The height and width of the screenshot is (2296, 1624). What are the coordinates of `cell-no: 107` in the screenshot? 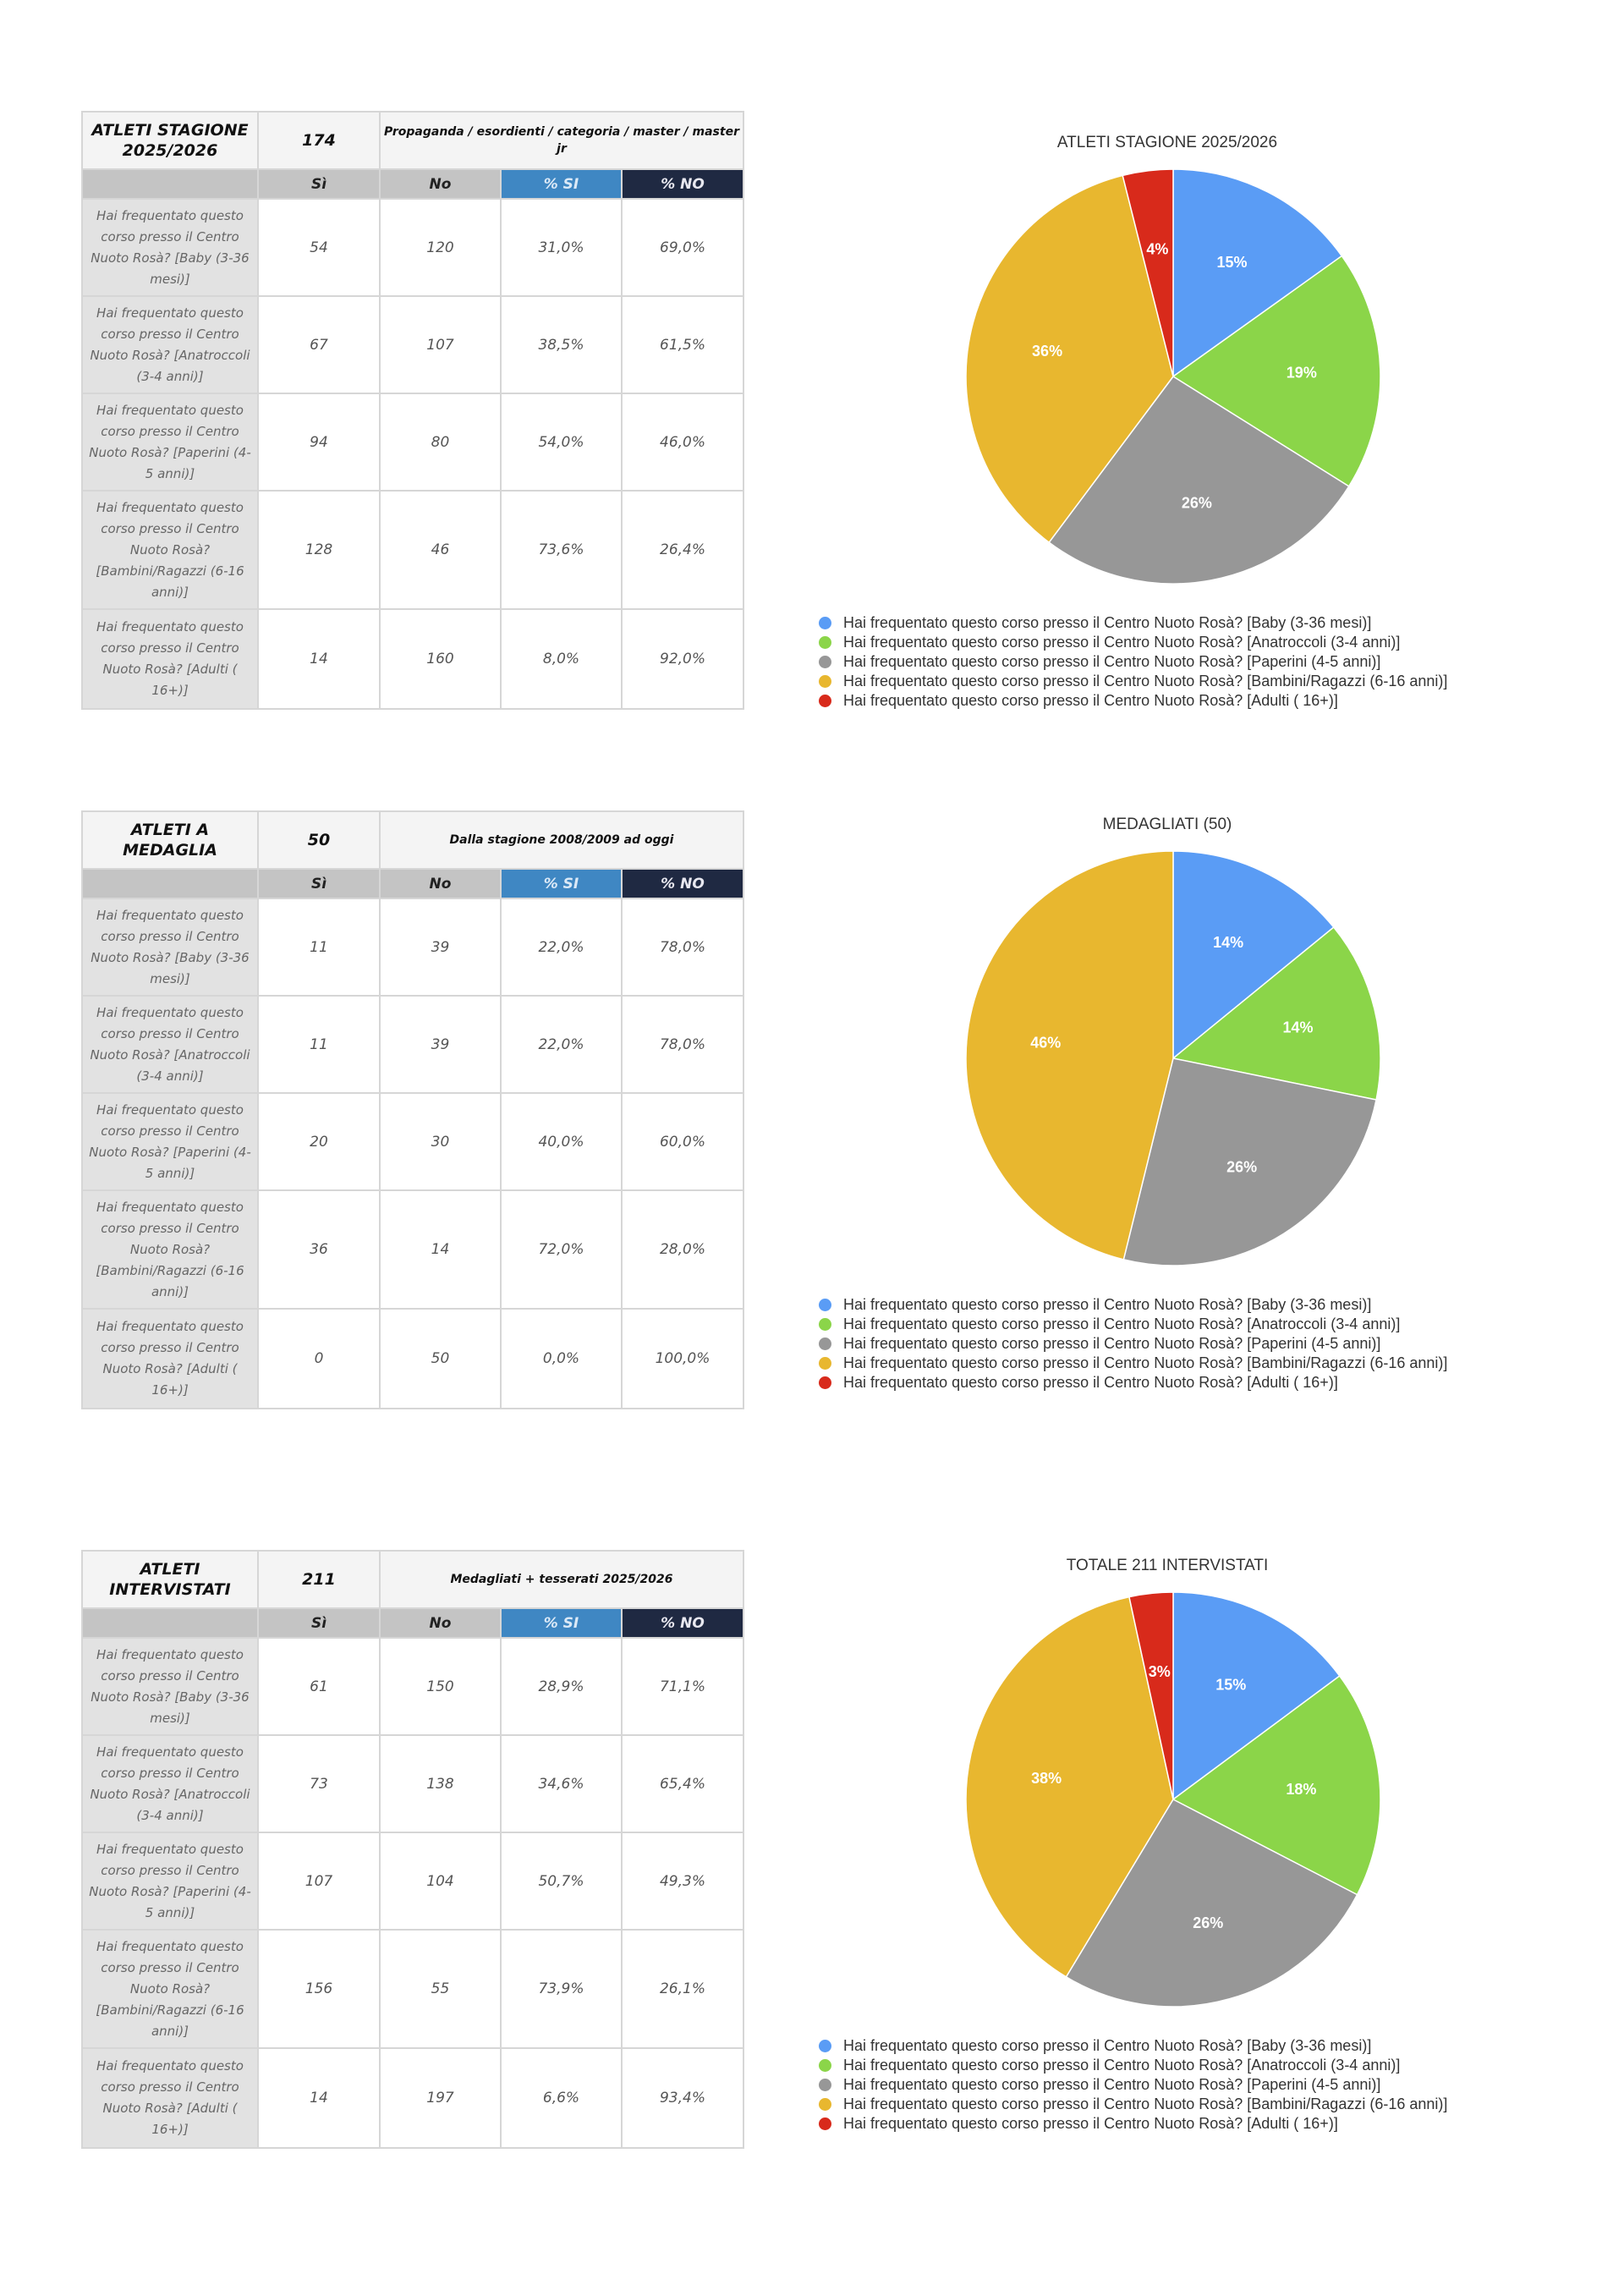 It's located at (440, 344).